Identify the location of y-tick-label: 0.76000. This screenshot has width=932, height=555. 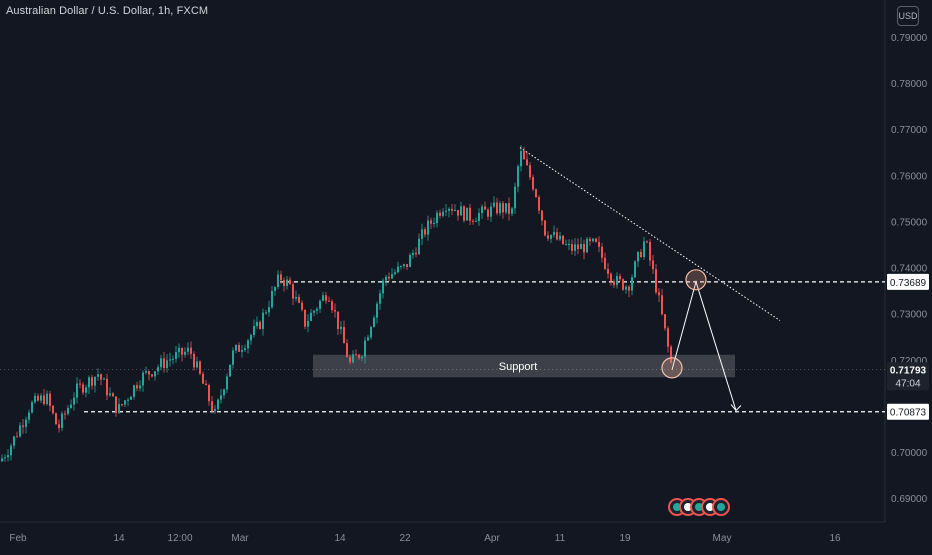
(909, 176).